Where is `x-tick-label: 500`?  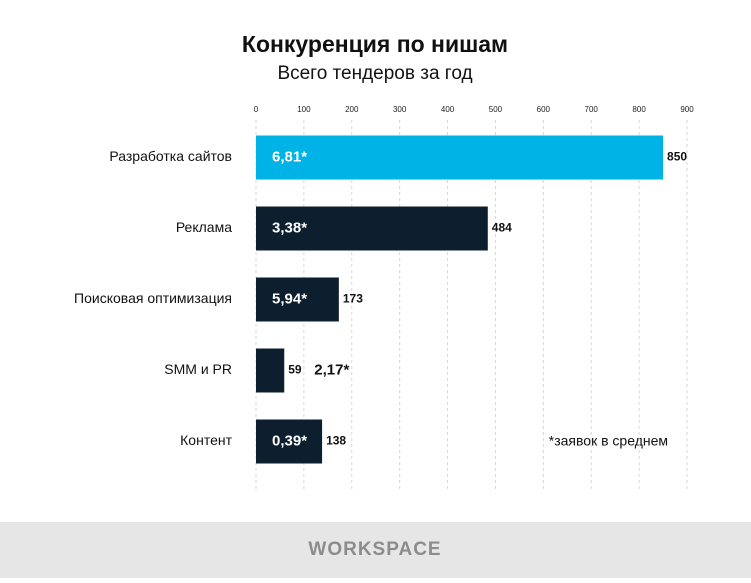
x-tick-label: 500 is located at coordinates (496, 109).